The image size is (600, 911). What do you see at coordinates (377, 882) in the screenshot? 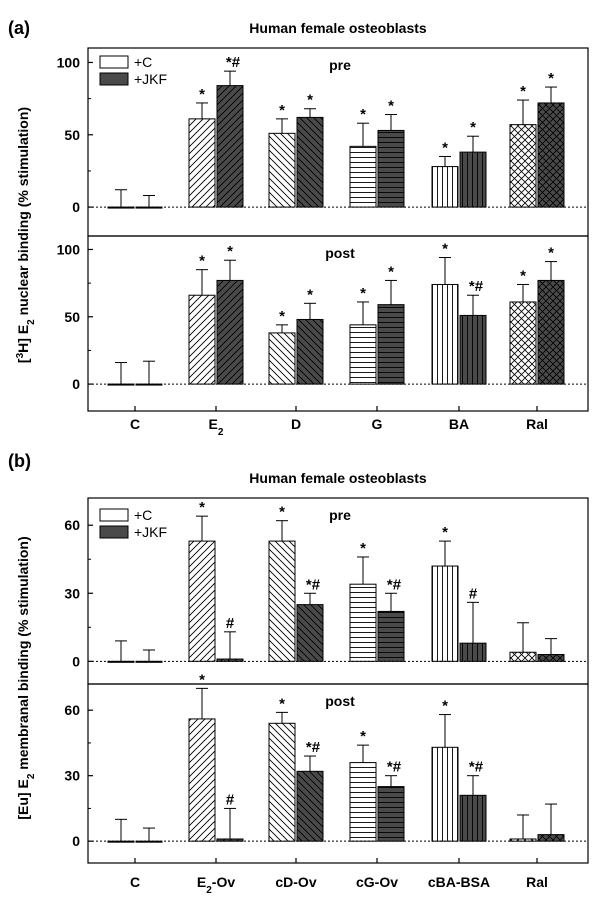
I see `category-label-base: cG-Ov` at bounding box center [377, 882].